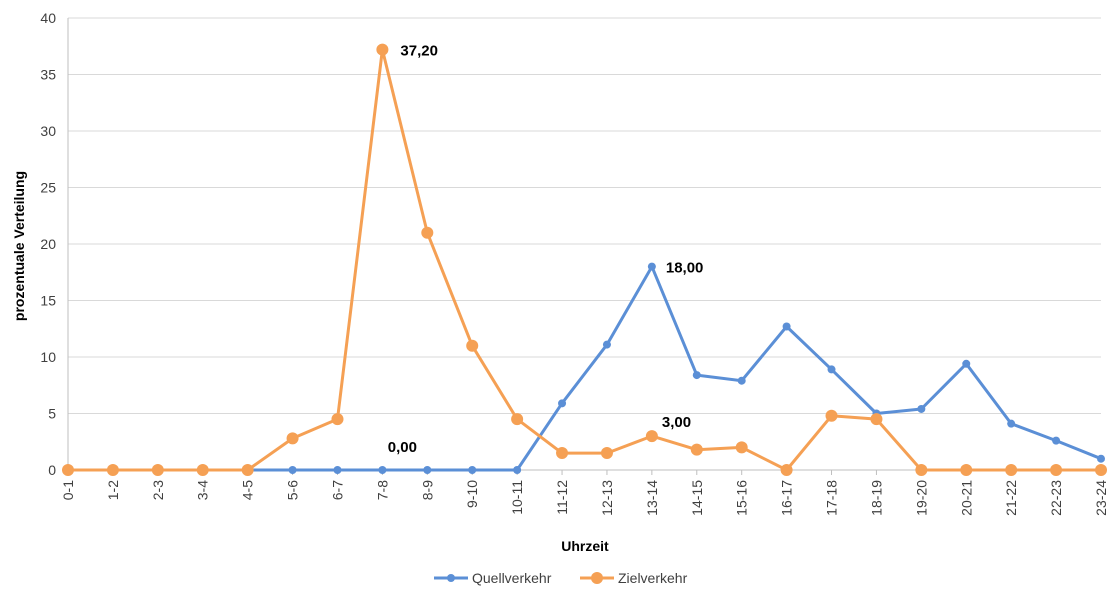 The image size is (1110, 591). I want to click on x-tick-label: 3-4, so click(203, 490).